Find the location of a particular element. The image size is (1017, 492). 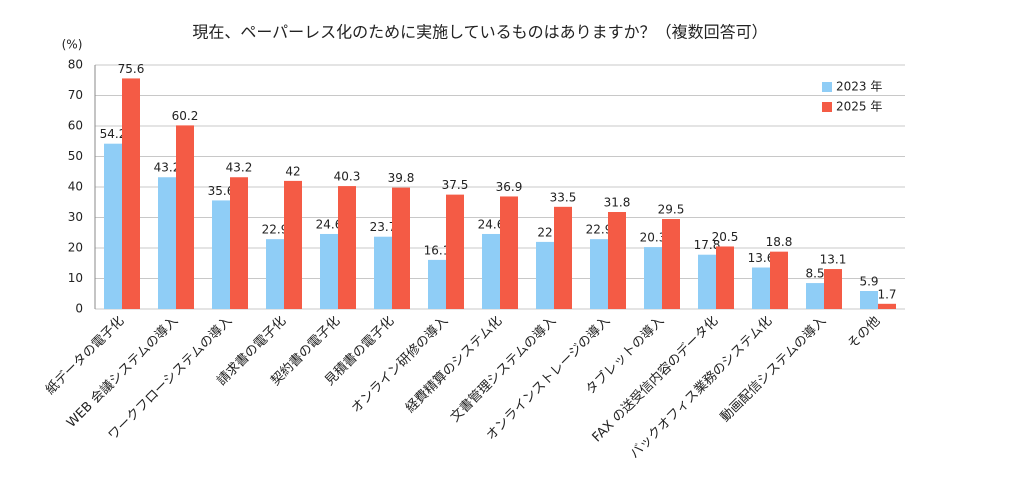

data-label: 16.1 is located at coordinates (437, 250).